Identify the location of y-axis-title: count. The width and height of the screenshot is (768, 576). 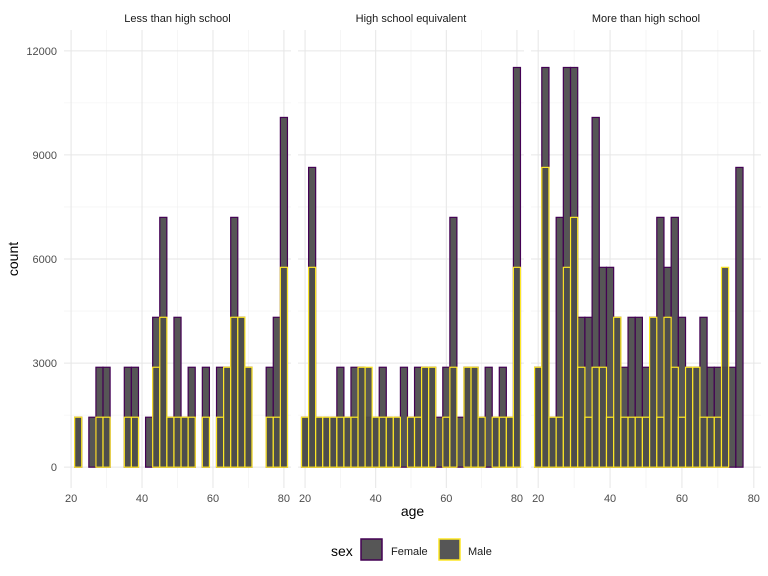
(13, 259).